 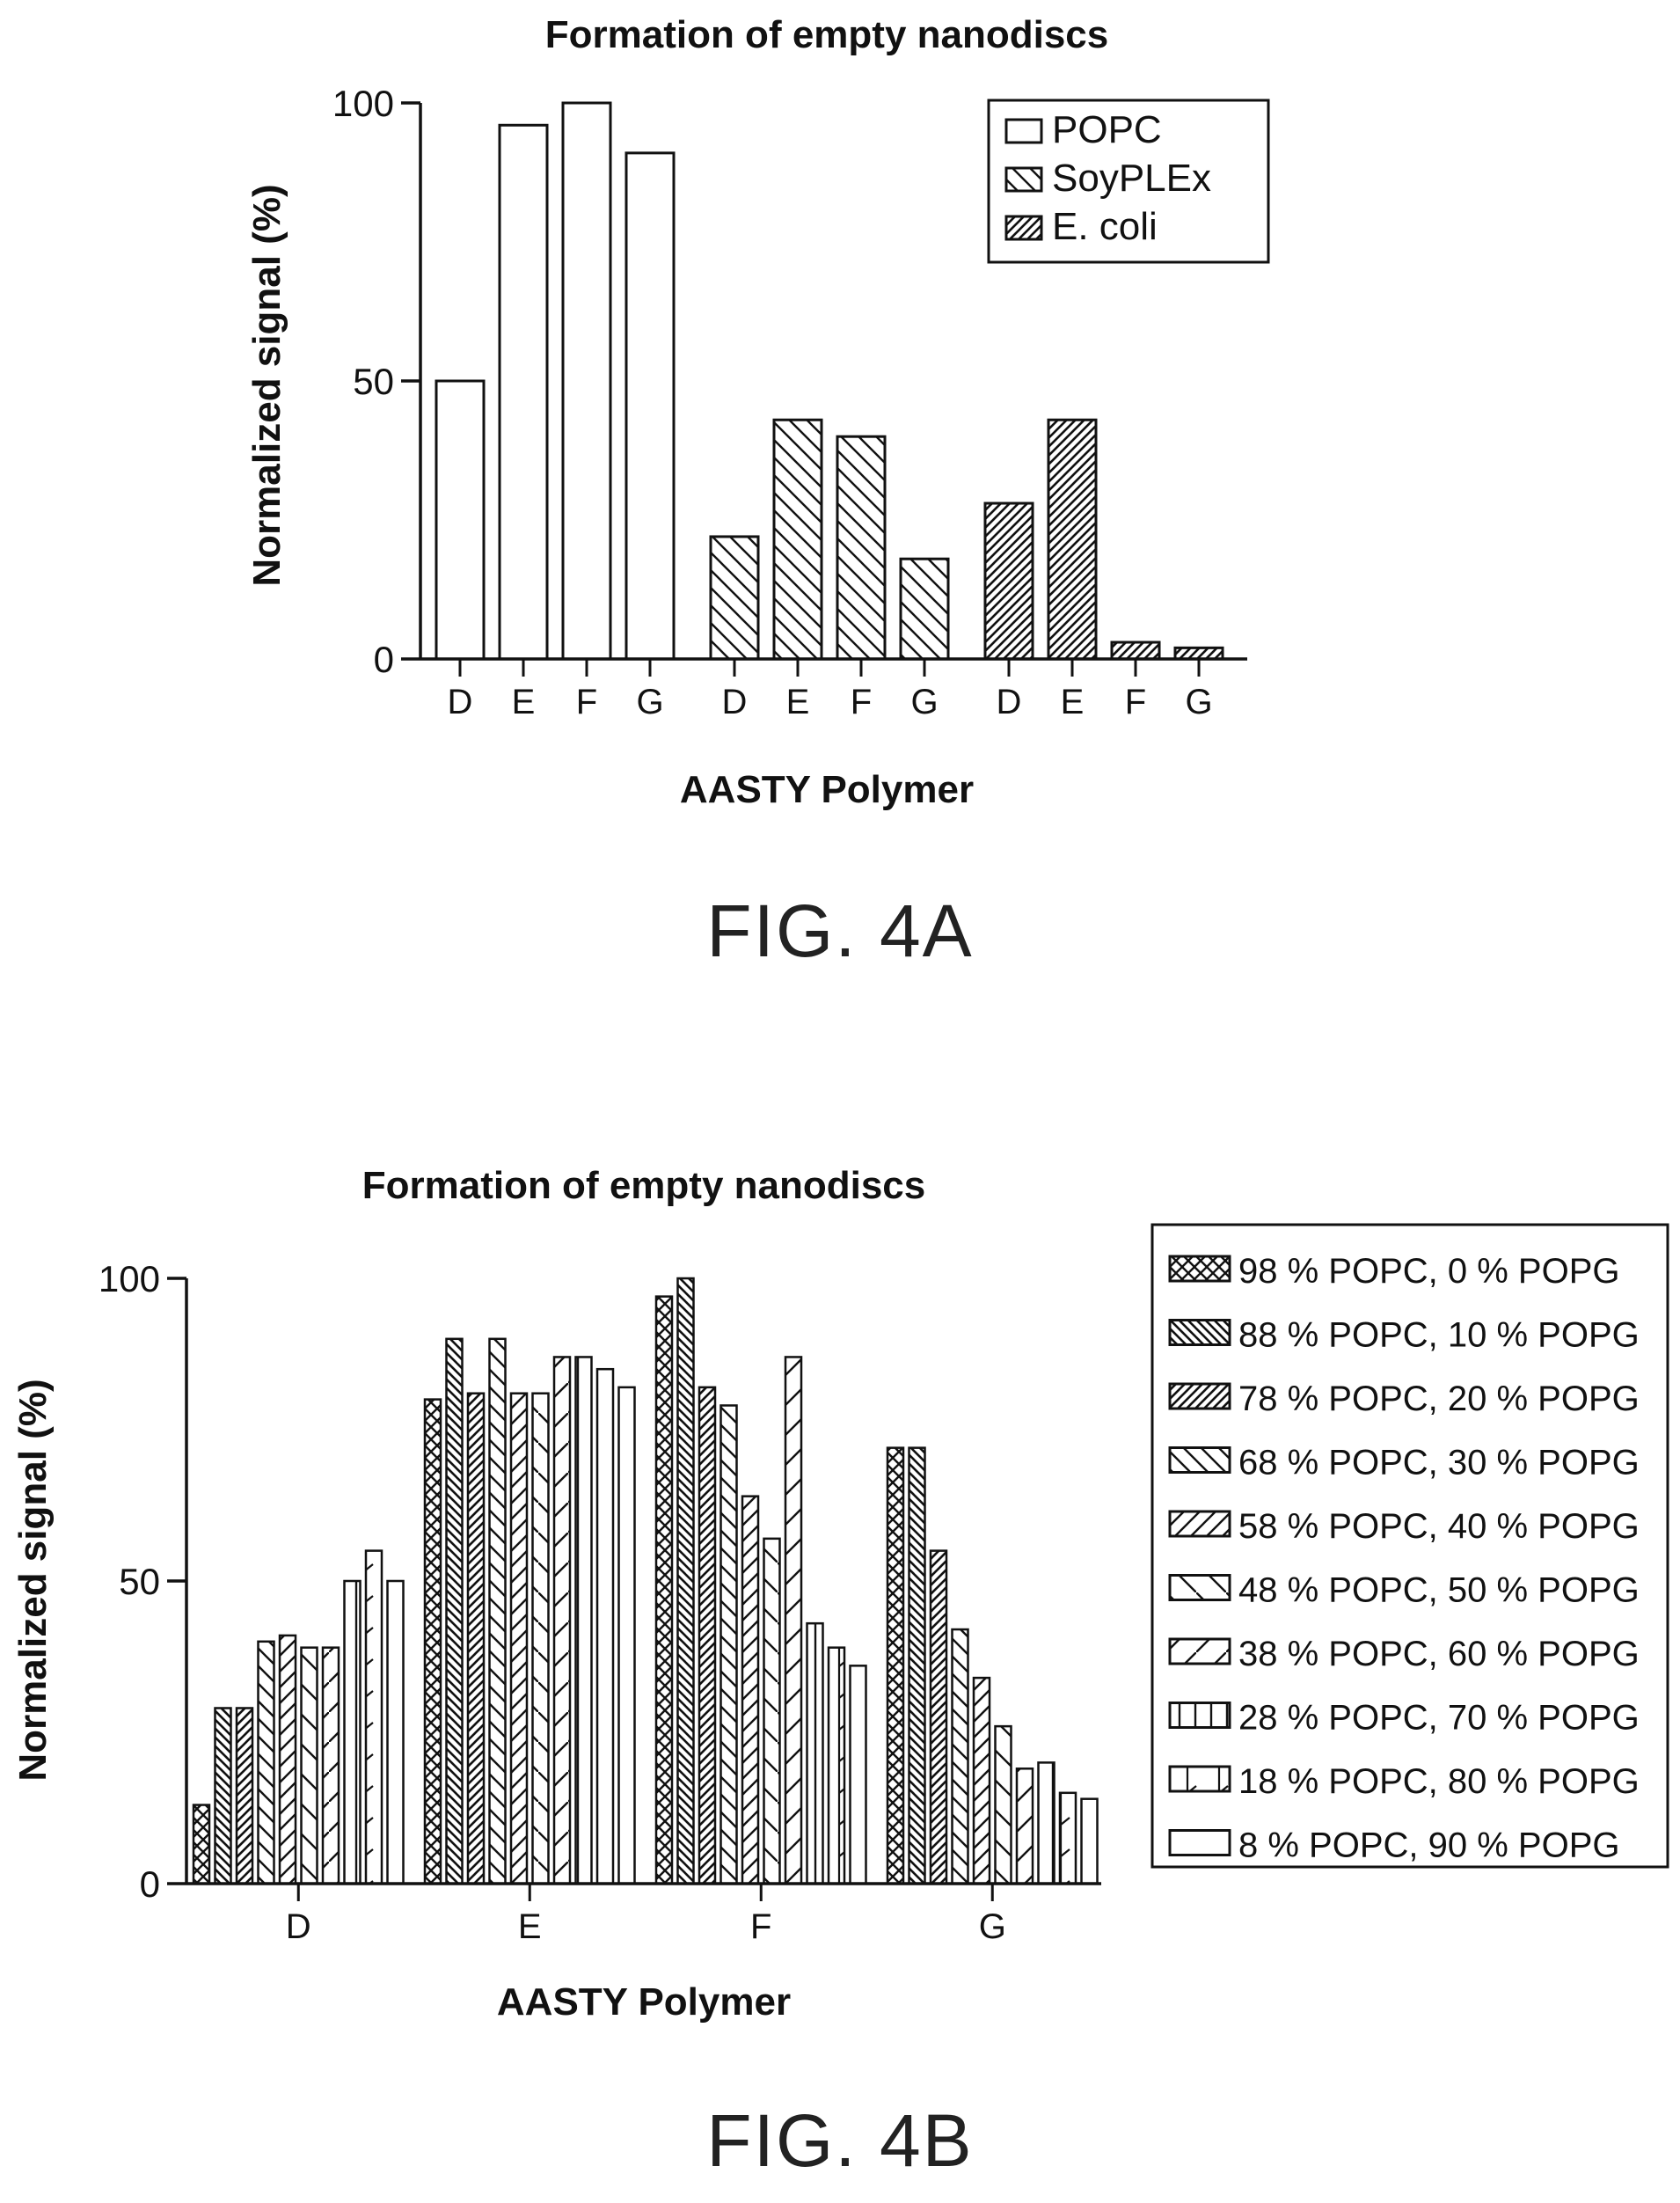 I want to click on bar-popc-e, so click(x=523, y=392).